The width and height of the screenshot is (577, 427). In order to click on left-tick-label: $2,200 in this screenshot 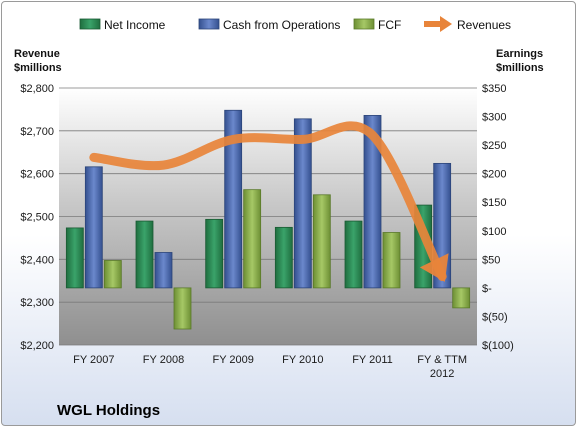, I will do `click(37, 346)`.